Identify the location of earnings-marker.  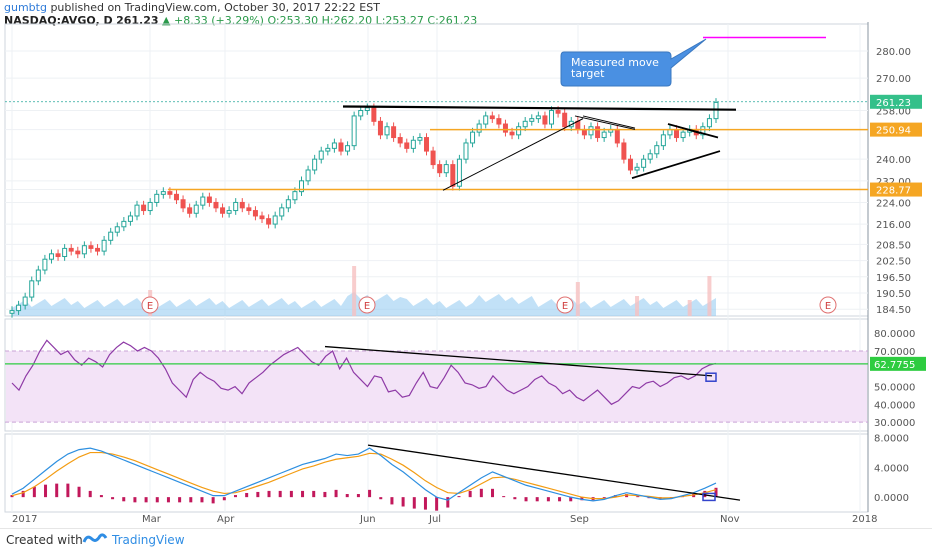
(367, 305).